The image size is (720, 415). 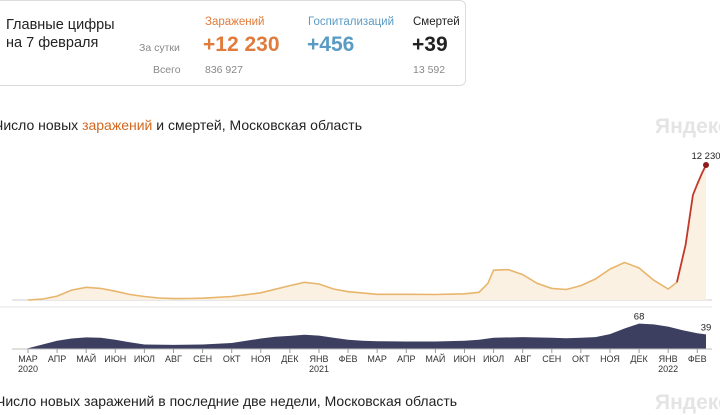 What do you see at coordinates (429, 70) in the screenshot?
I see `deaths-total-value: 13 592` at bounding box center [429, 70].